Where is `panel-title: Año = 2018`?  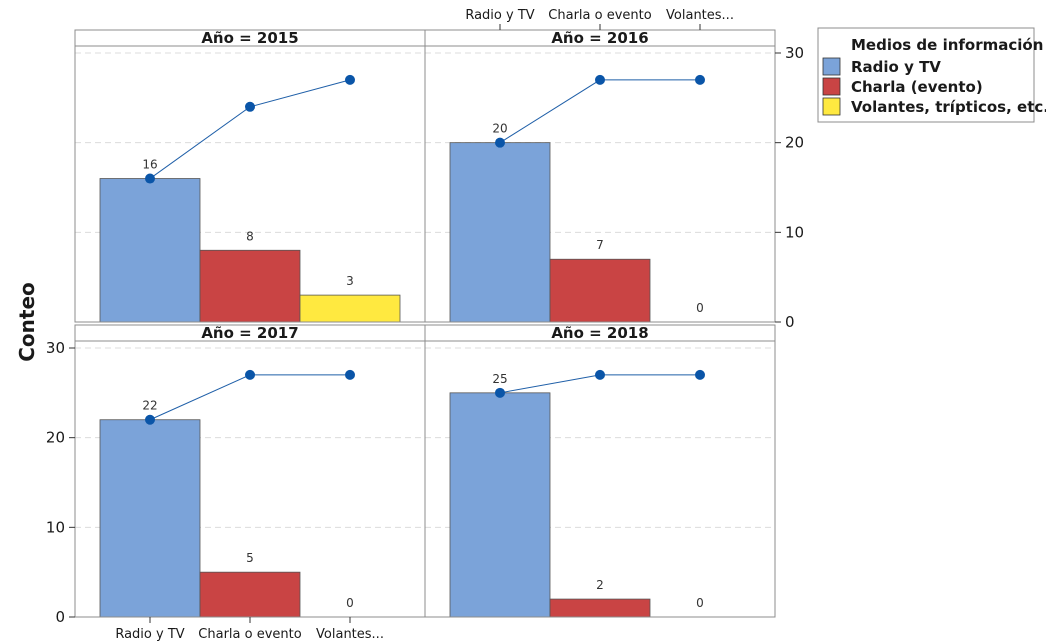 panel-title: Año = 2018 is located at coordinates (599, 333).